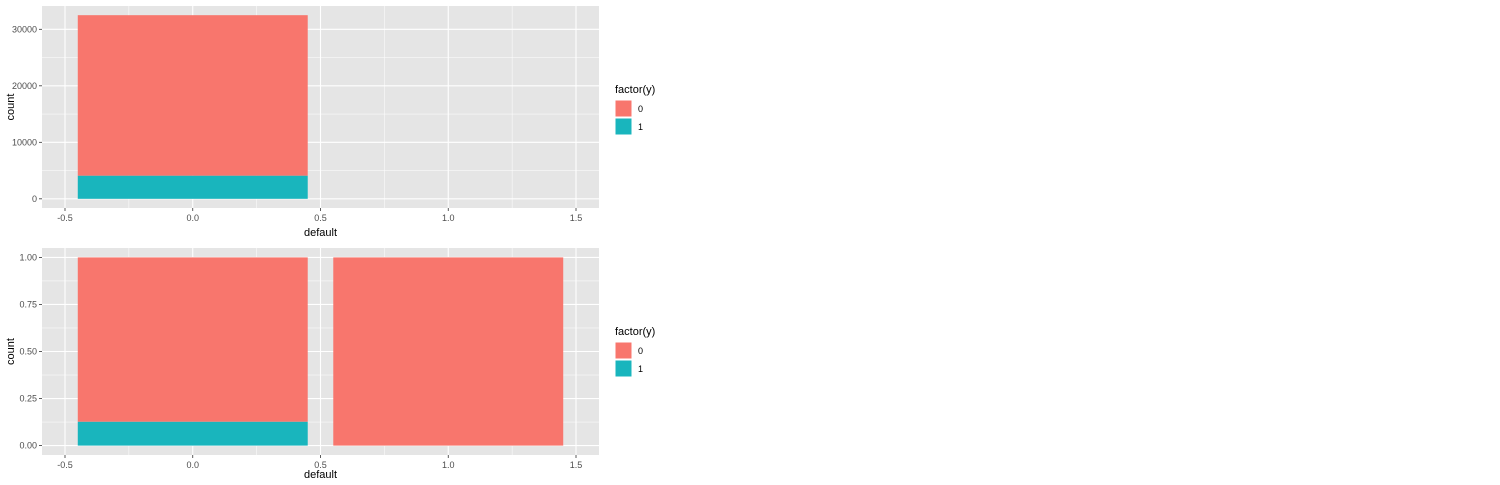 This screenshot has height=485, width=1500. Describe the element at coordinates (28, 352) in the screenshot. I see `y-tick-label: 0.50` at that location.